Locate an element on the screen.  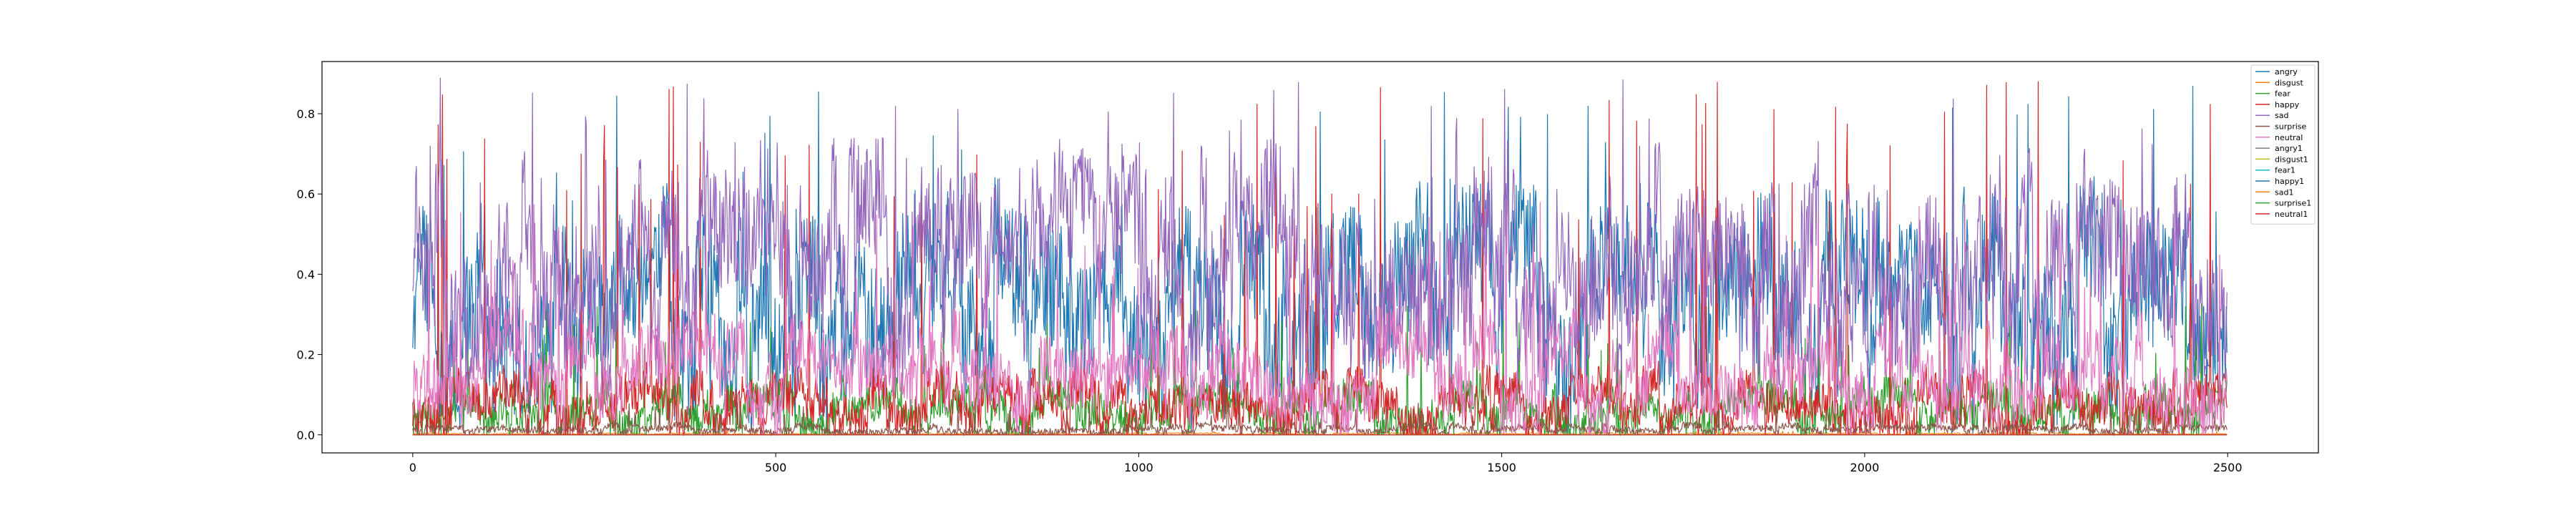
x-tick-label: 2500 is located at coordinates (2228, 468).